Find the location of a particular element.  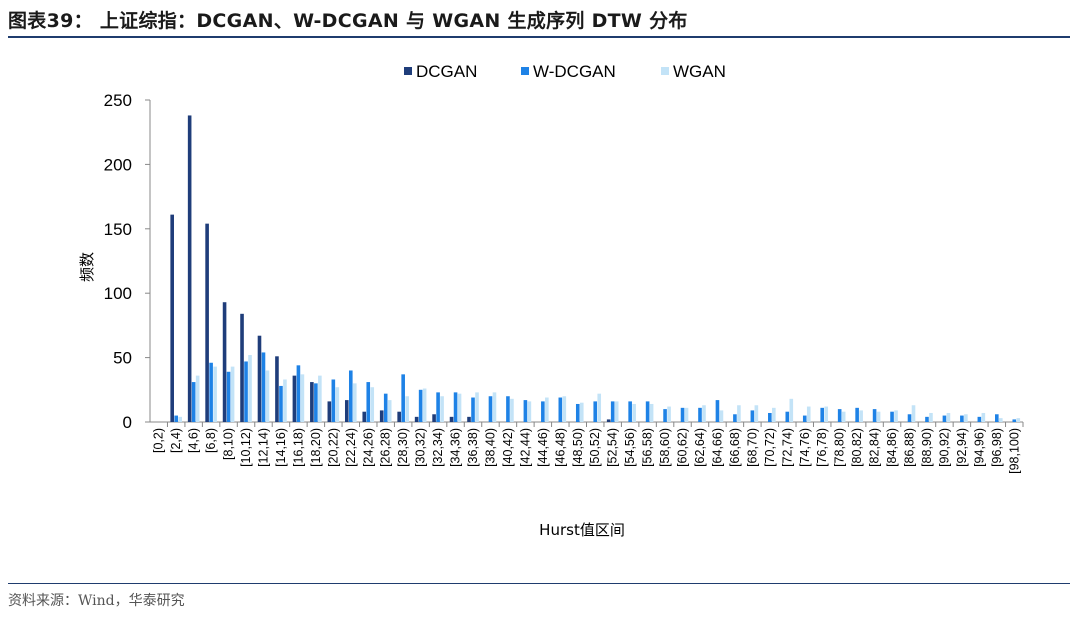

x-tick-label: [70,72) is located at coordinates (770, 447).